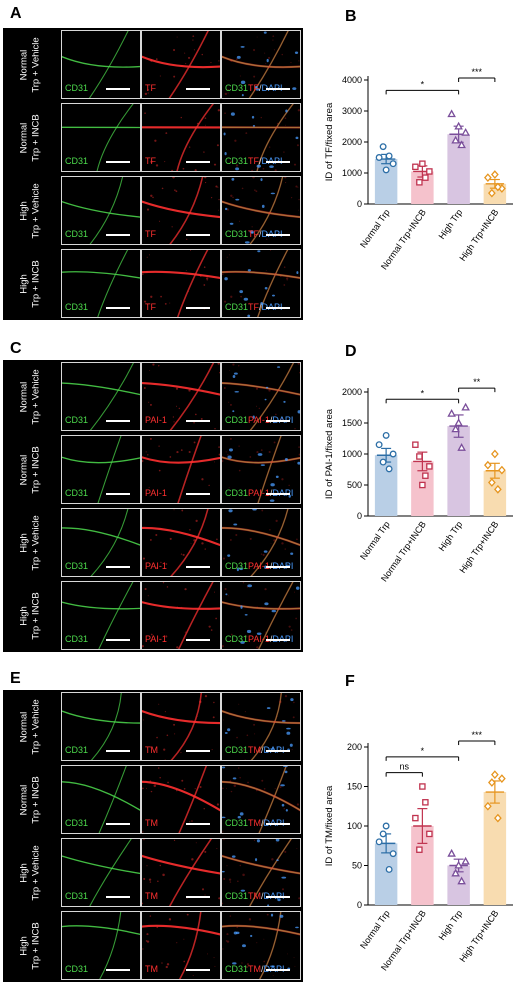  I want to click on y-axis-label: ID of TM/fixed area, so click(329, 825).